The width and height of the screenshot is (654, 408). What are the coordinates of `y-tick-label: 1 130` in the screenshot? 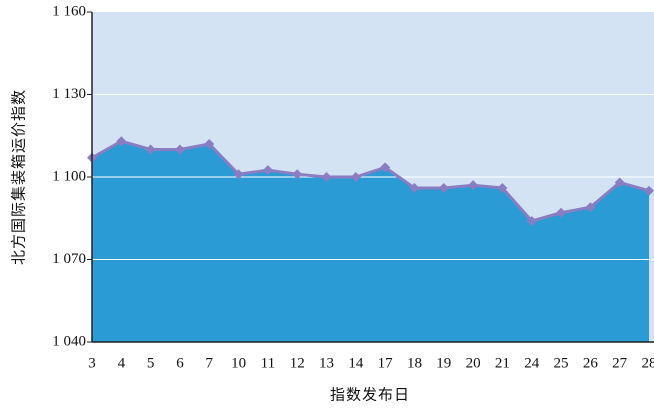 It's located at (69, 94).